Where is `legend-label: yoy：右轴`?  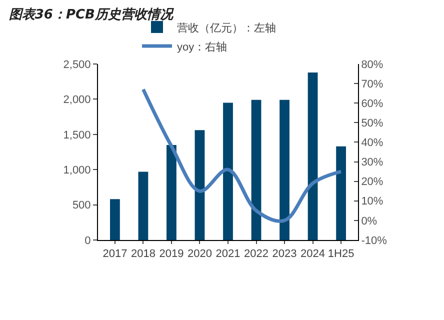
legend-label: yoy：右轴 is located at coordinates (202, 47).